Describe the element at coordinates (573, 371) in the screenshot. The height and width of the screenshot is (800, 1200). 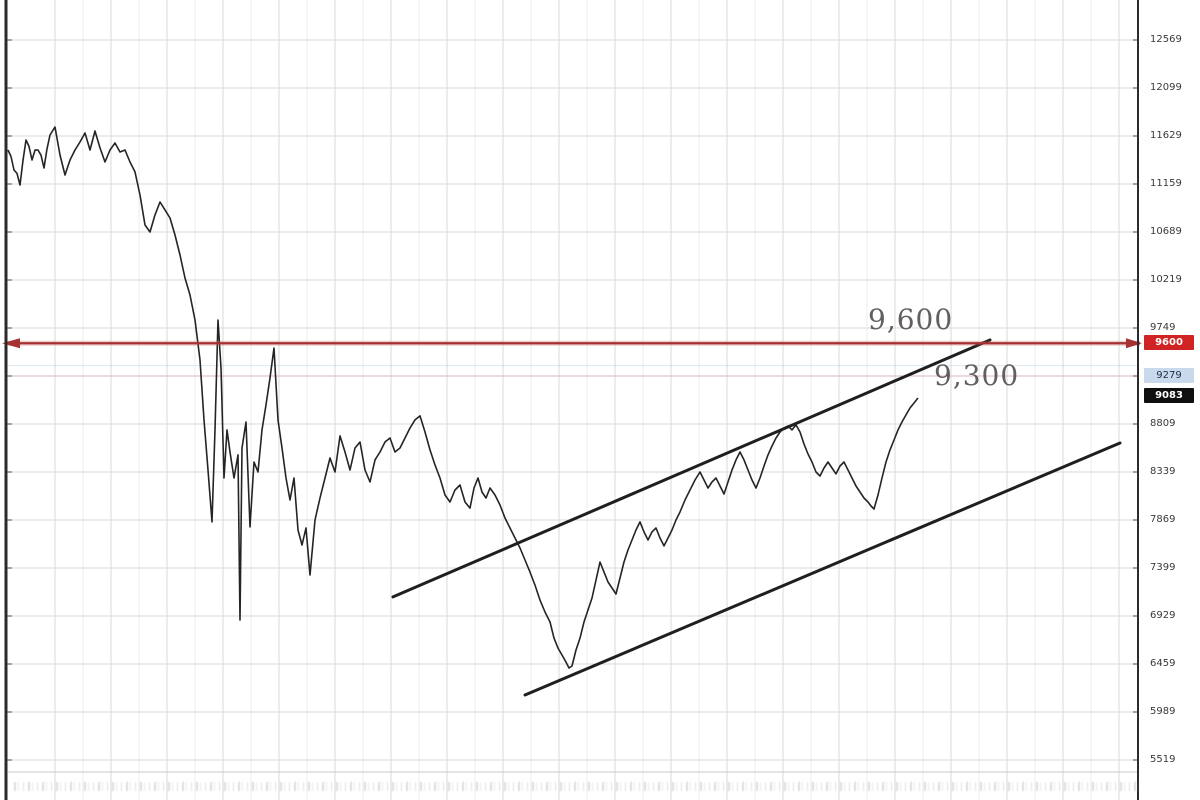
I see `level-lines` at that location.